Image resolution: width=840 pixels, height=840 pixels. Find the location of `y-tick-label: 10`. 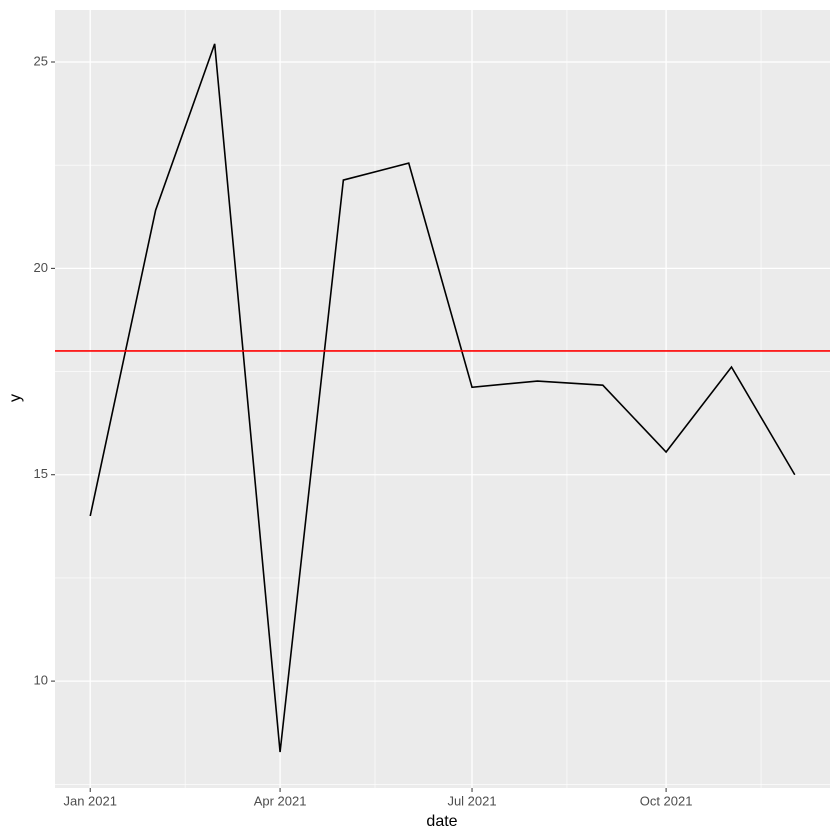

y-tick-label: 10 is located at coordinates (41, 680).